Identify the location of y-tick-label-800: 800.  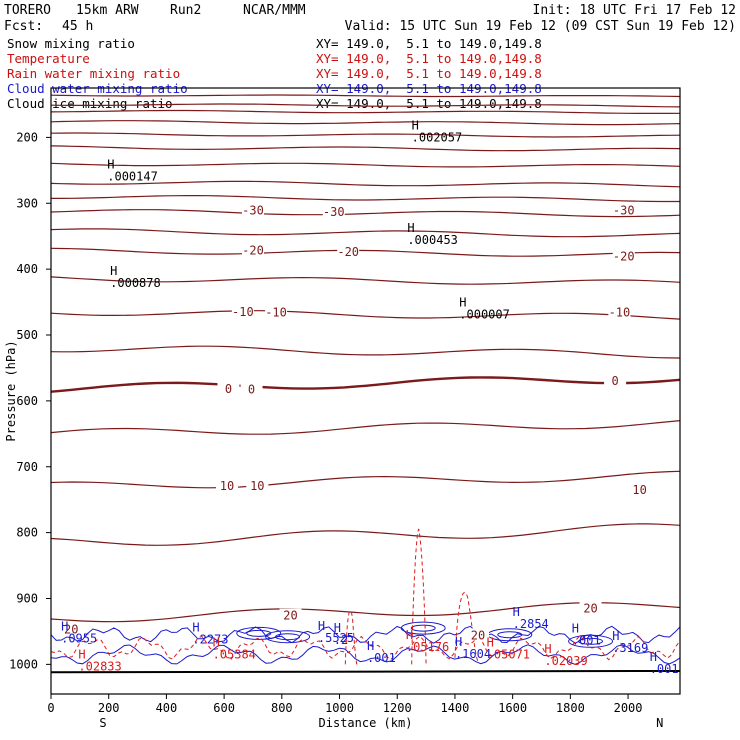
(27, 533).